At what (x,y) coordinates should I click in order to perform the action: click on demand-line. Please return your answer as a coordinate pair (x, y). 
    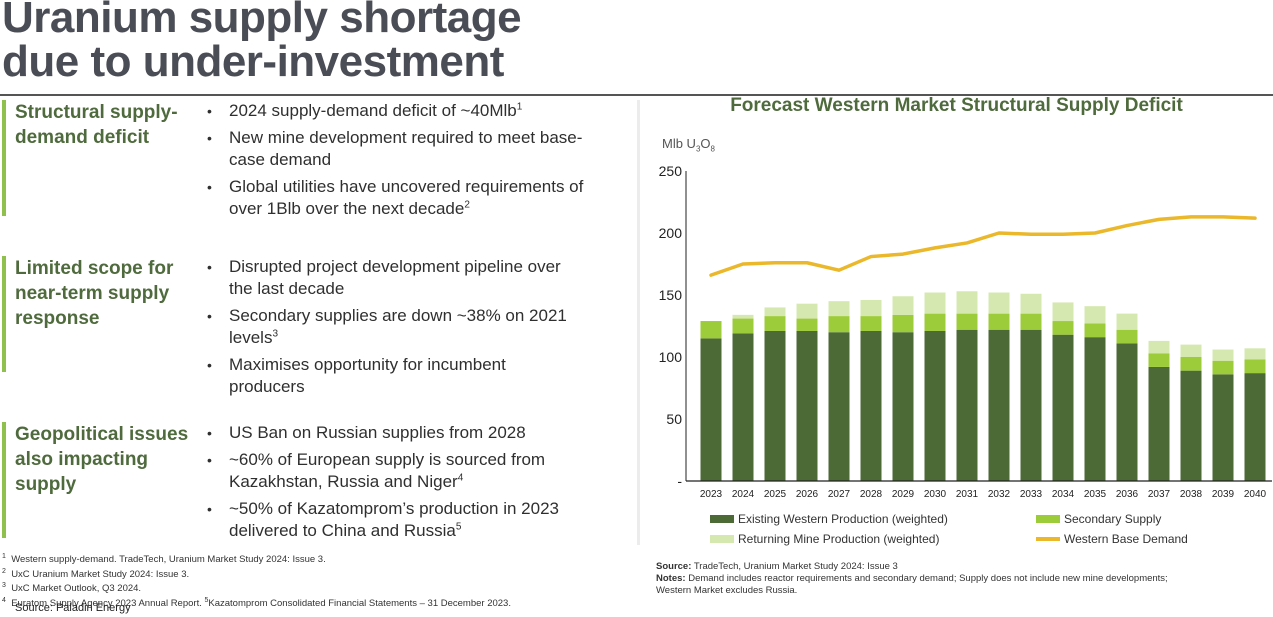
    Looking at the image, I should click on (983, 246).